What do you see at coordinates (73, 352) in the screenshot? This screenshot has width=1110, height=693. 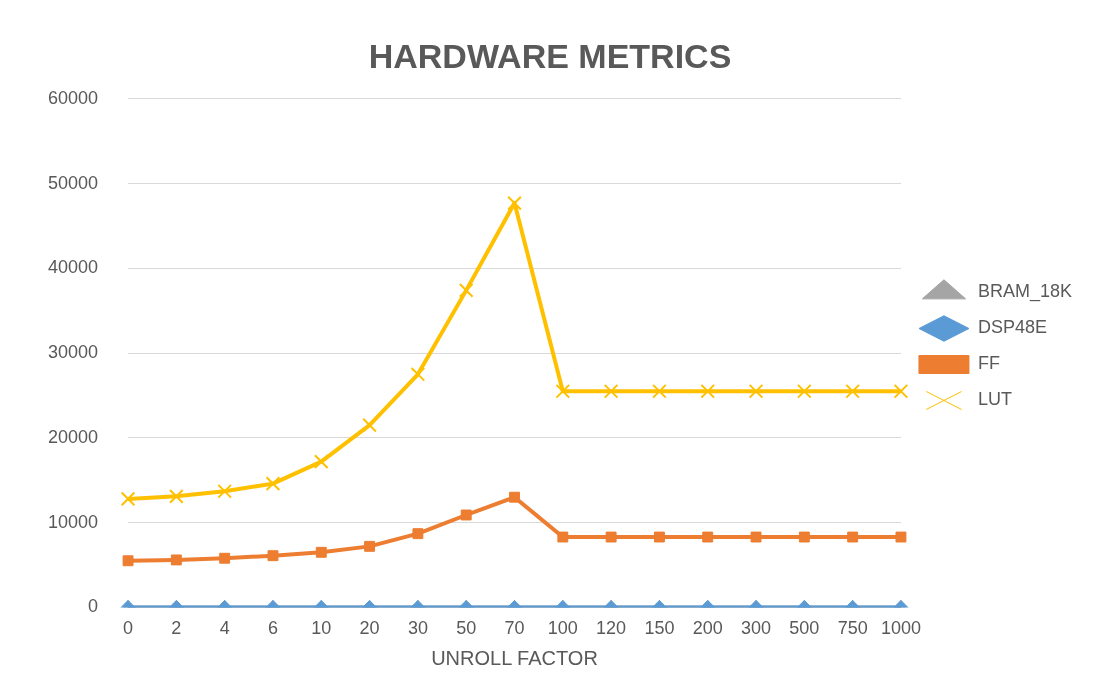 I see `y-tick-label: 30000` at bounding box center [73, 352].